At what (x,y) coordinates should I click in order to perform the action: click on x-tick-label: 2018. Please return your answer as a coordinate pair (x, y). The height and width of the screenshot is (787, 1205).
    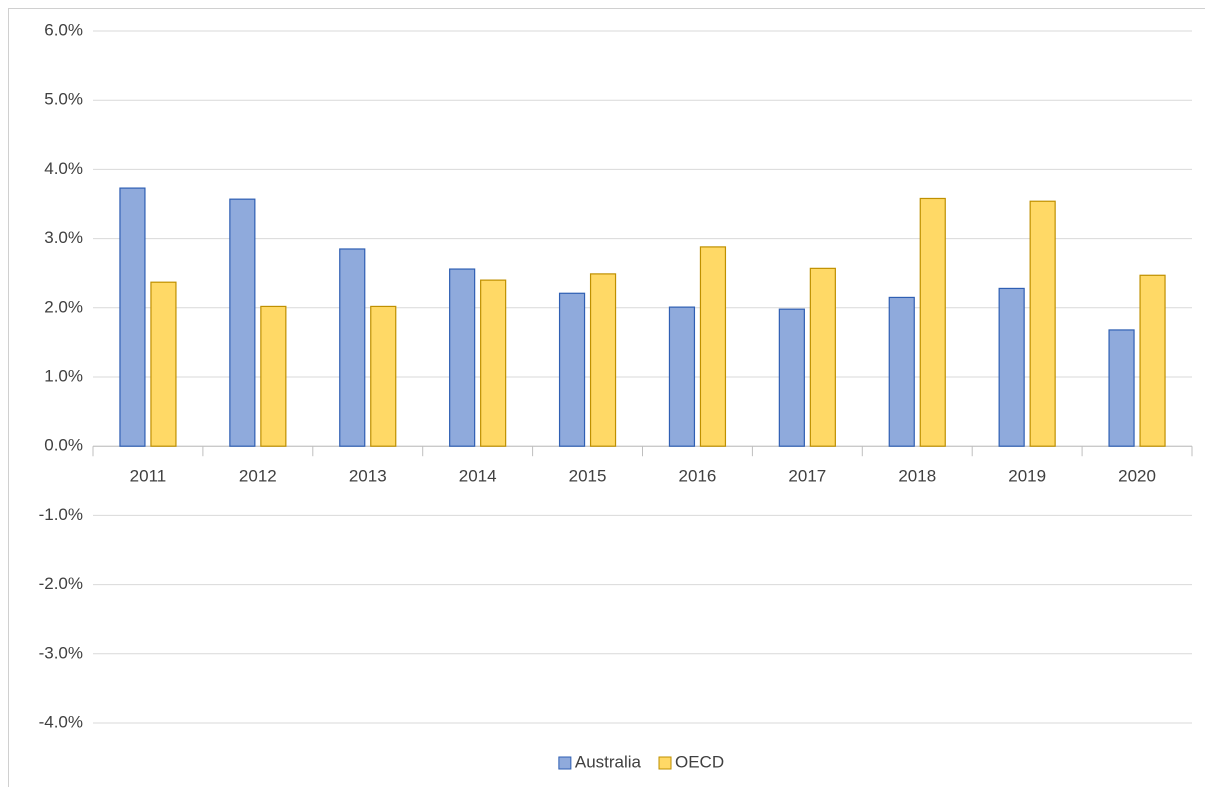
    Looking at the image, I should click on (917, 476).